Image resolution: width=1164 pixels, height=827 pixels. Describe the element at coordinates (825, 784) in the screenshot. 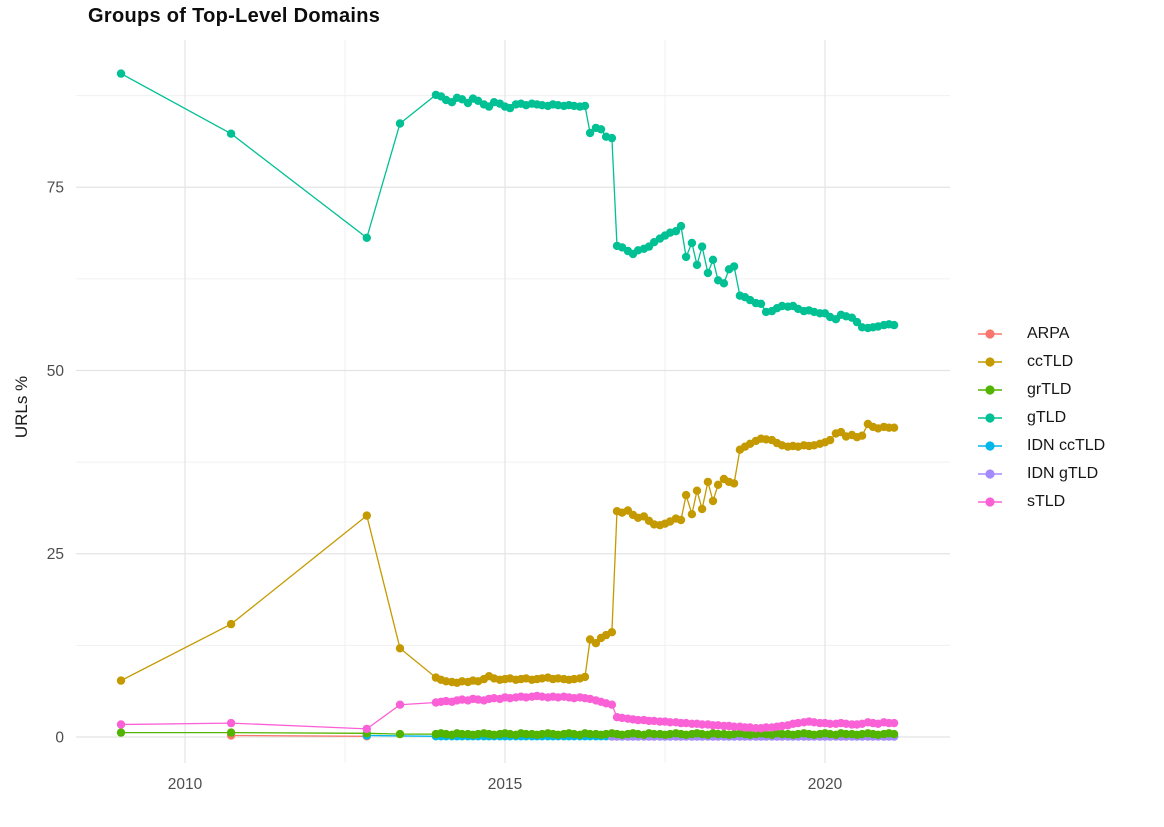

I see `x-tick-label: 2020` at that location.